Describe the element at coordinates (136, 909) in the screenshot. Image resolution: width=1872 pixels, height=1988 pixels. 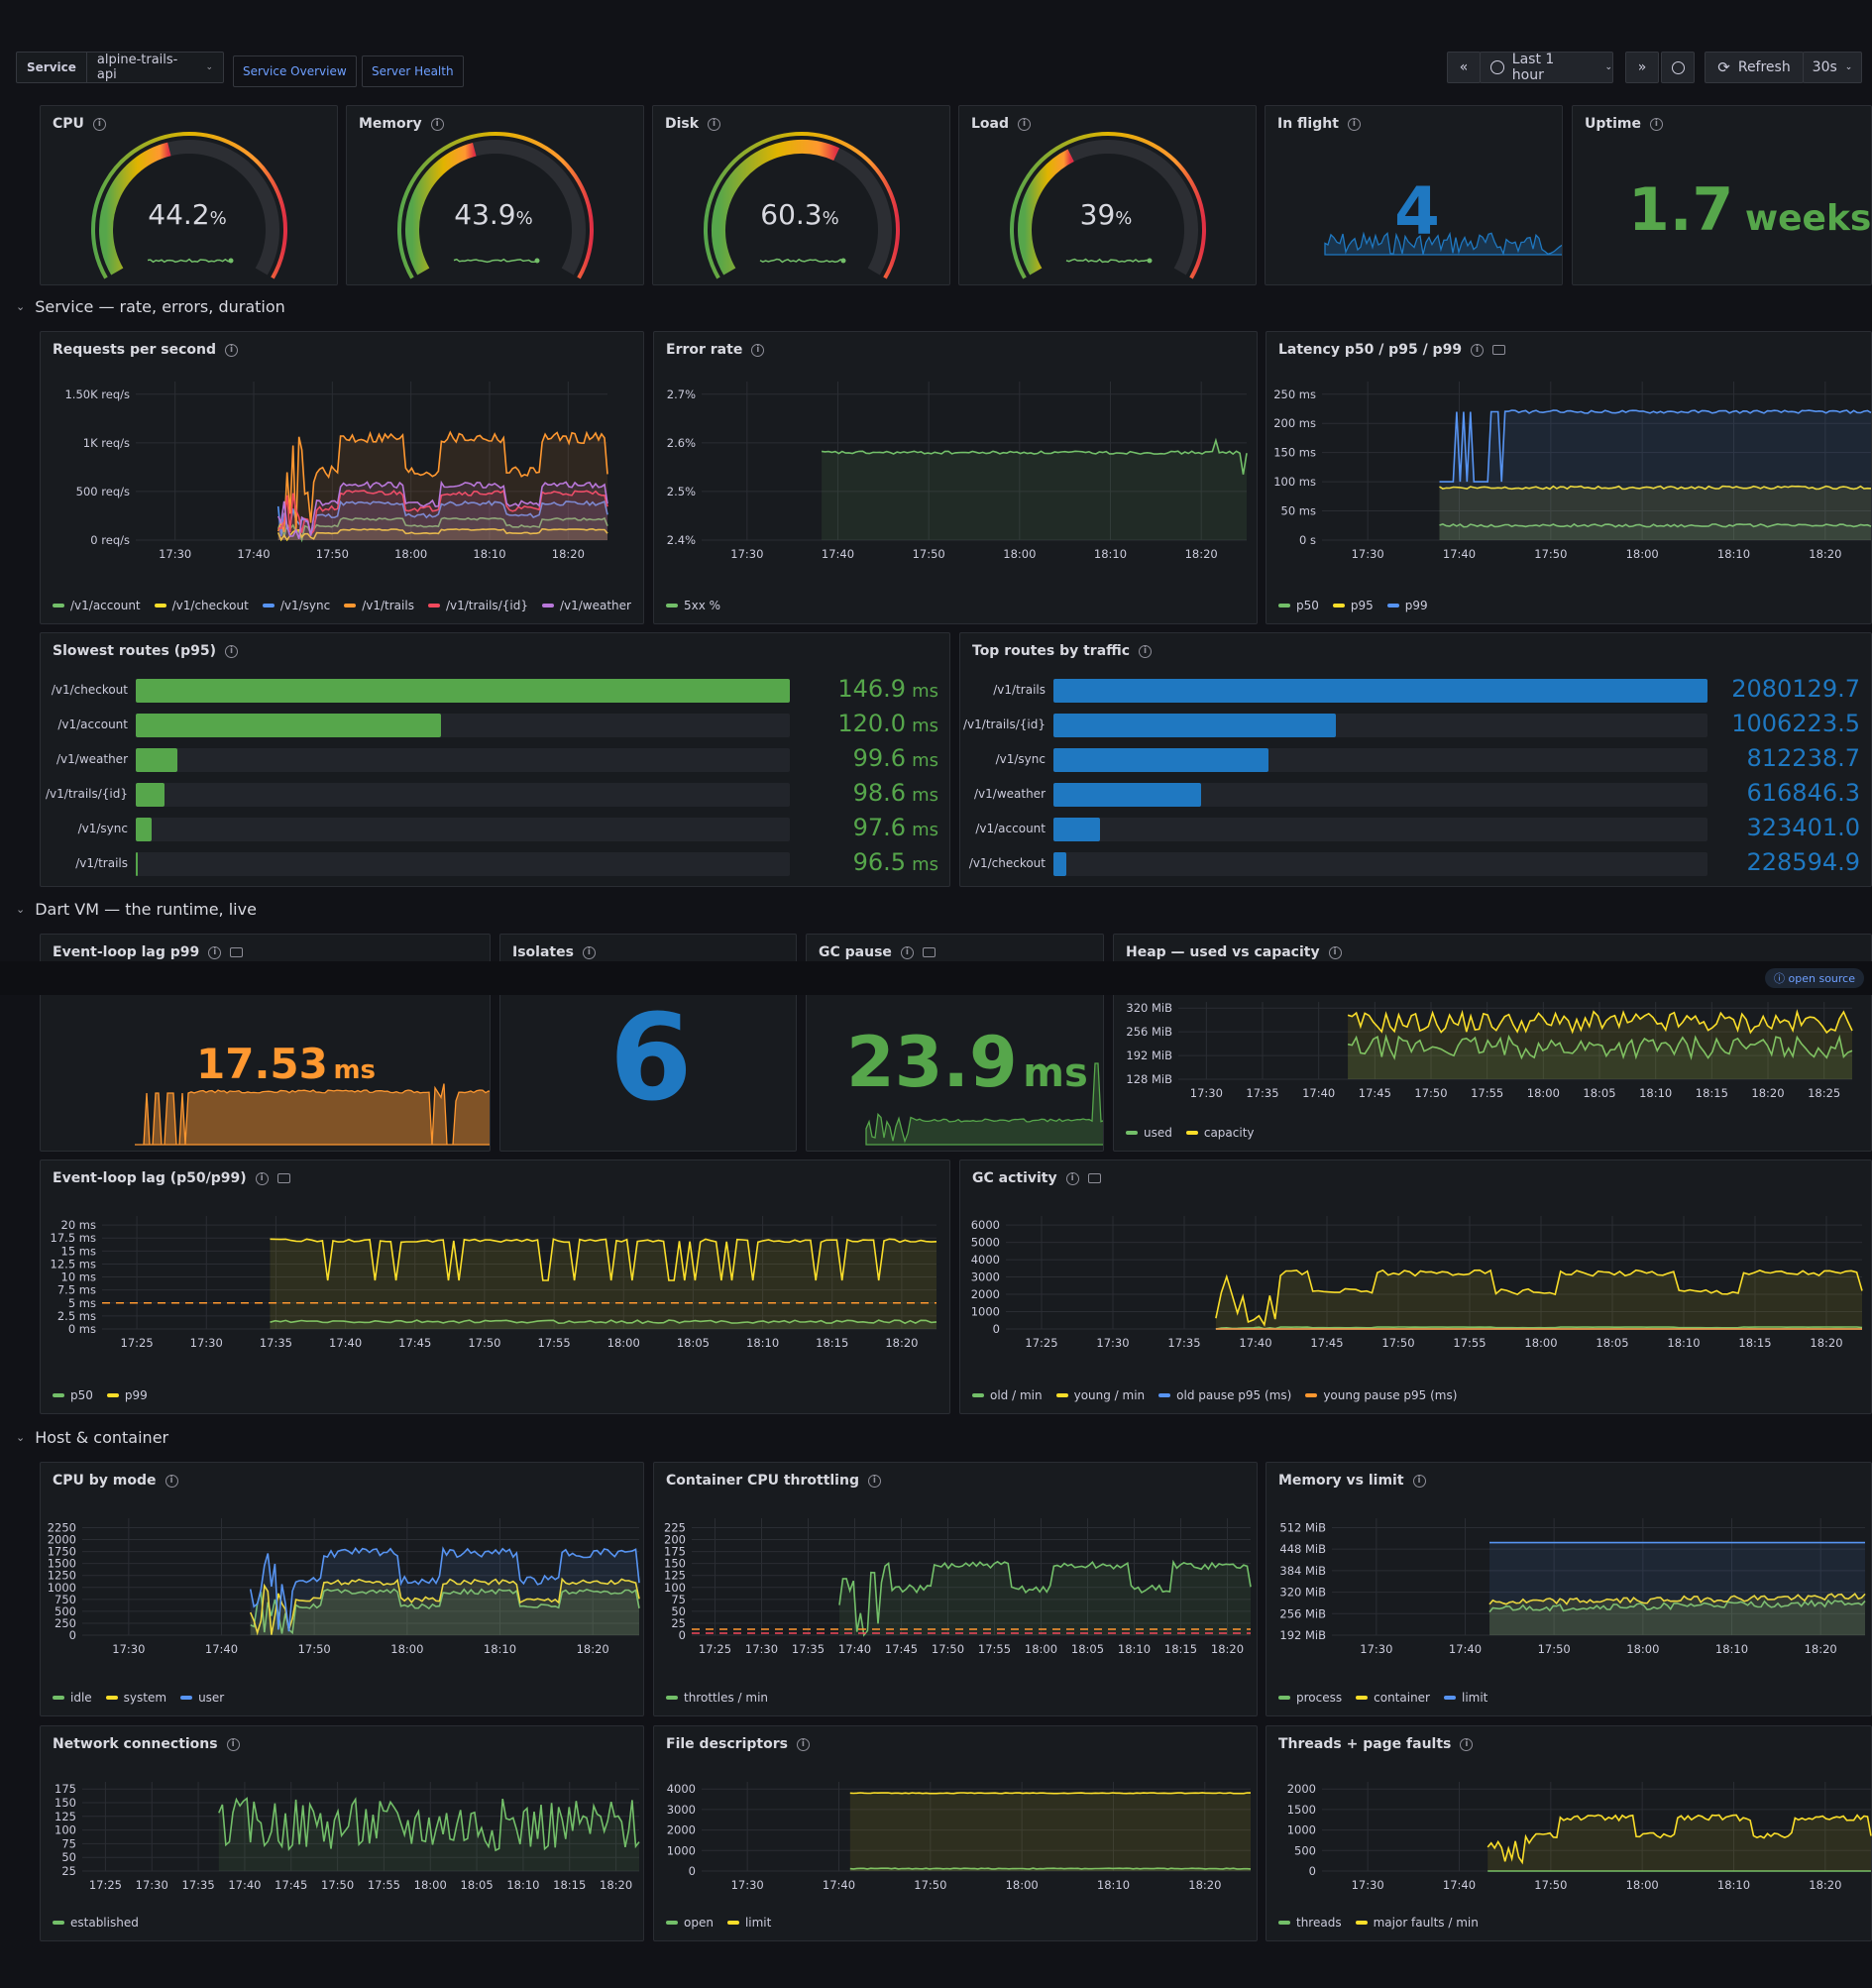
I see `row-header-dartvm: ⌄ Dart VM — the runtime, live` at that location.